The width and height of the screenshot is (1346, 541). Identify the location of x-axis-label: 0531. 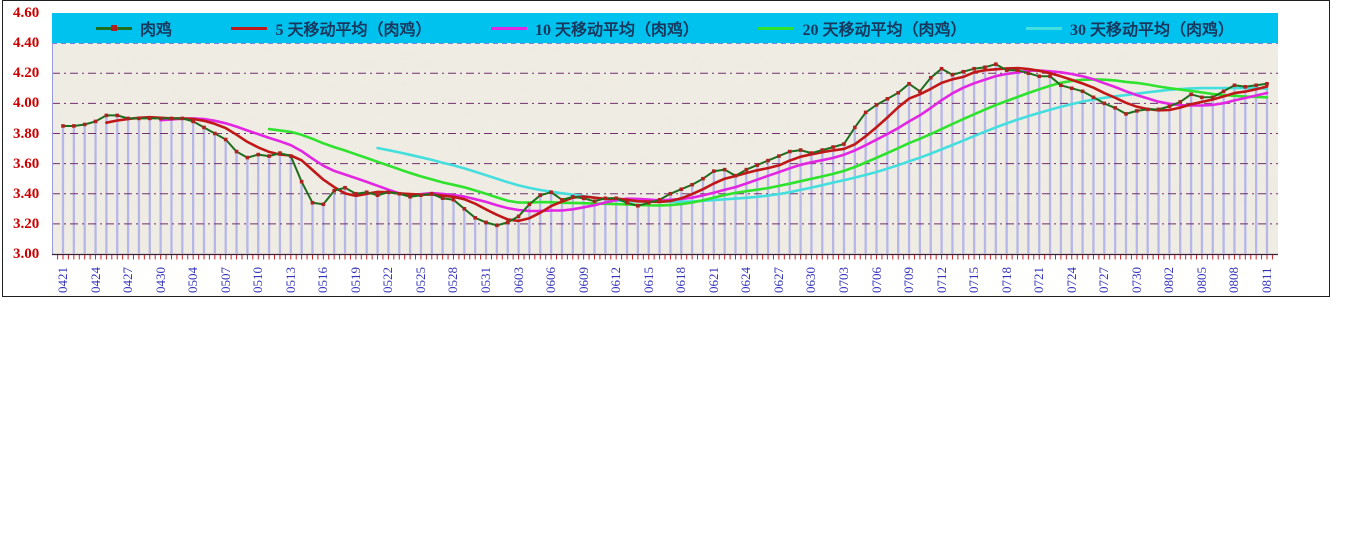
(486, 280).